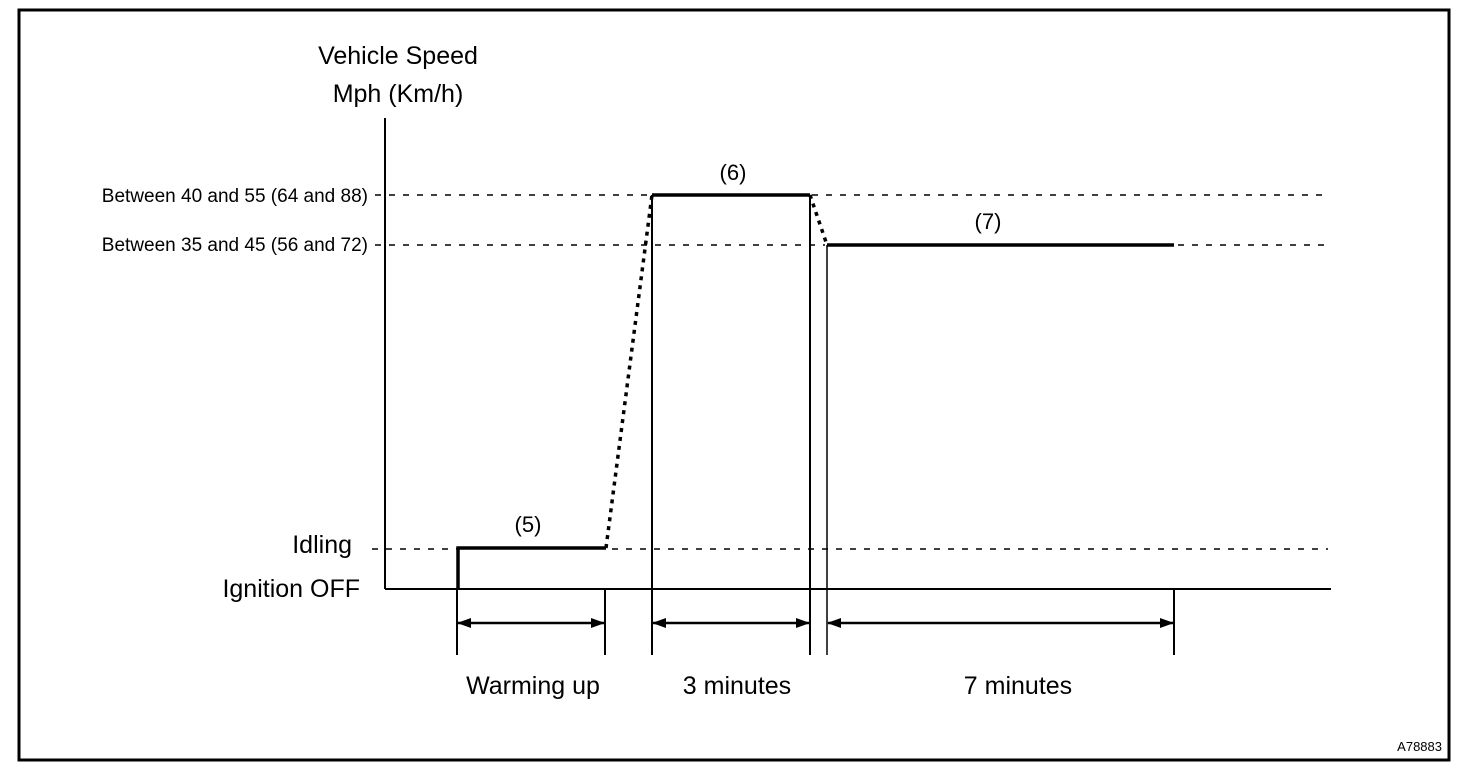 Image resolution: width=1472 pixels, height=774 pixels. I want to click on duration-label-7-minutes: 7 minutes, so click(1018, 686).